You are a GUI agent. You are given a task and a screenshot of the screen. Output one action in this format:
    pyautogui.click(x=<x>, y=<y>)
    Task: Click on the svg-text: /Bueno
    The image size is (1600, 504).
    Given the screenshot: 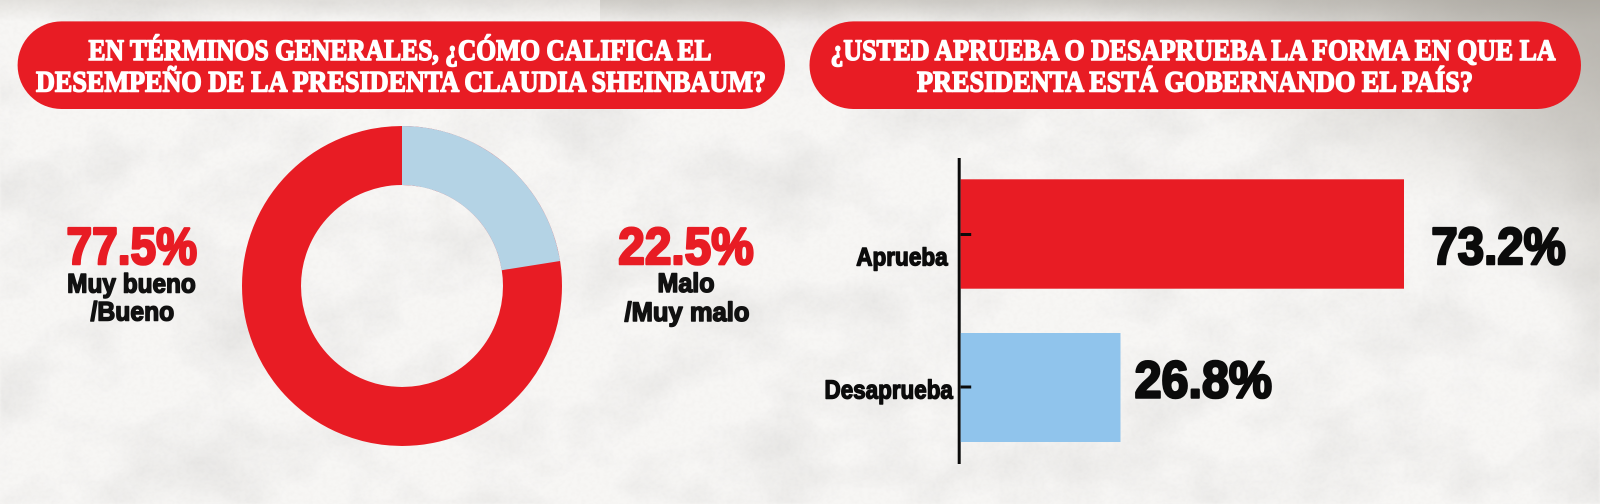 What is the action you would take?
    pyautogui.click(x=133, y=311)
    